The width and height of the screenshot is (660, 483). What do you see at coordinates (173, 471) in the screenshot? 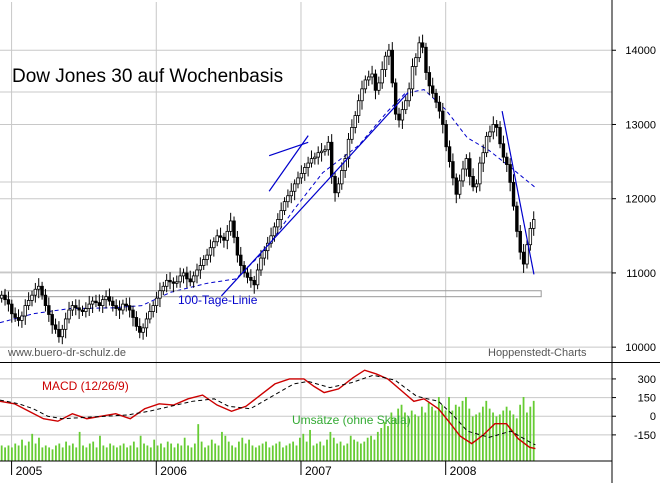
I see `year-tick-label: 2006` at bounding box center [173, 471].